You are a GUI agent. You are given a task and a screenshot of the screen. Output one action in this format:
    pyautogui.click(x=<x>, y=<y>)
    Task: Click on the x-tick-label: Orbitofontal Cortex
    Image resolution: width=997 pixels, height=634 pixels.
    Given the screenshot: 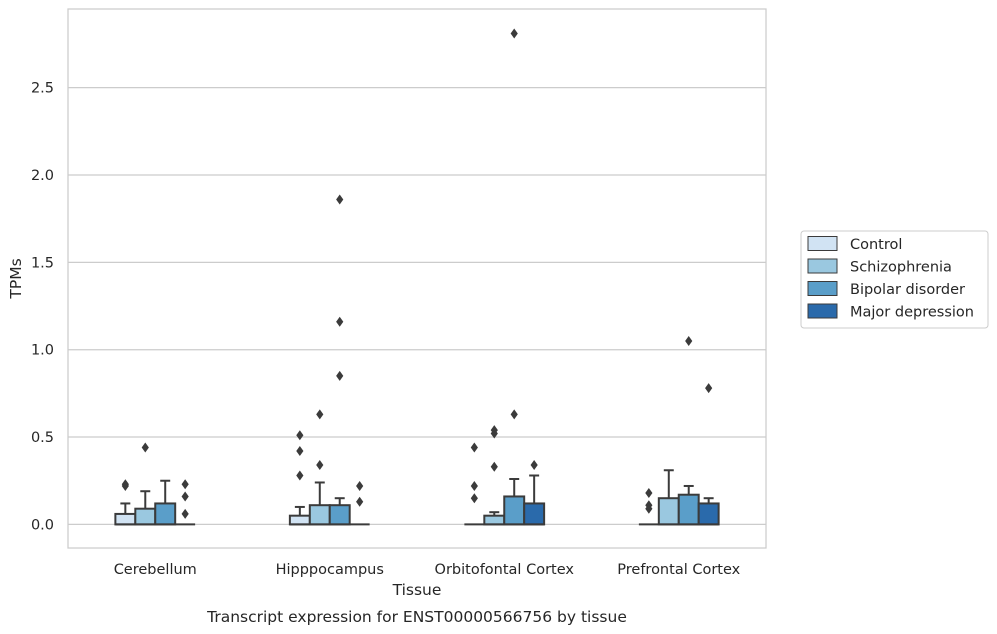 What is the action you would take?
    pyautogui.click(x=505, y=570)
    